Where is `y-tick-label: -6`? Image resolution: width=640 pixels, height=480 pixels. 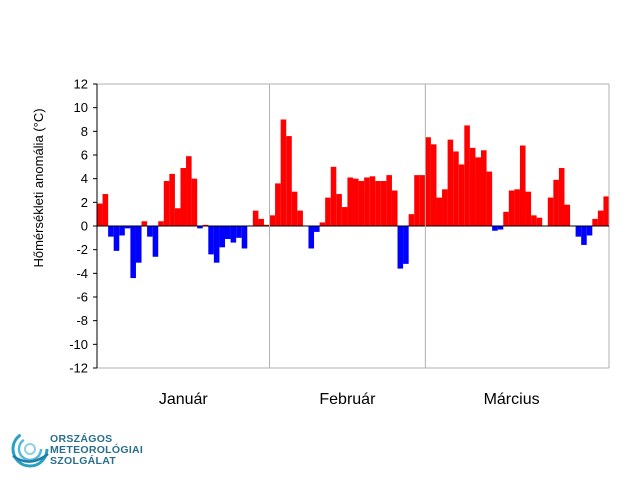
y-tick-label: -6 is located at coordinates (82, 297).